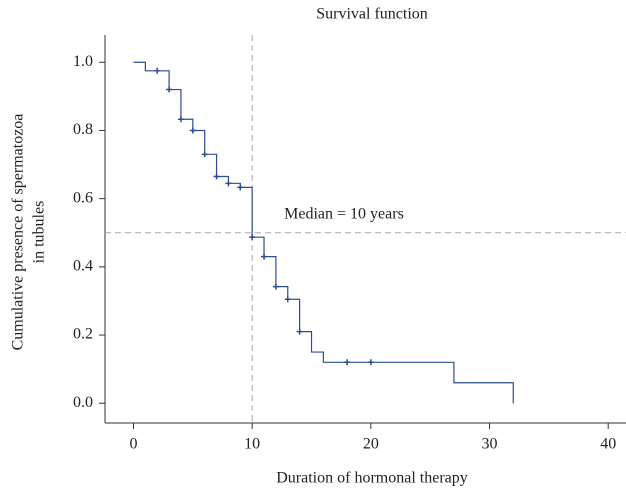  What do you see at coordinates (83, 266) in the screenshot?
I see `y-tick-label: 0.4` at bounding box center [83, 266].